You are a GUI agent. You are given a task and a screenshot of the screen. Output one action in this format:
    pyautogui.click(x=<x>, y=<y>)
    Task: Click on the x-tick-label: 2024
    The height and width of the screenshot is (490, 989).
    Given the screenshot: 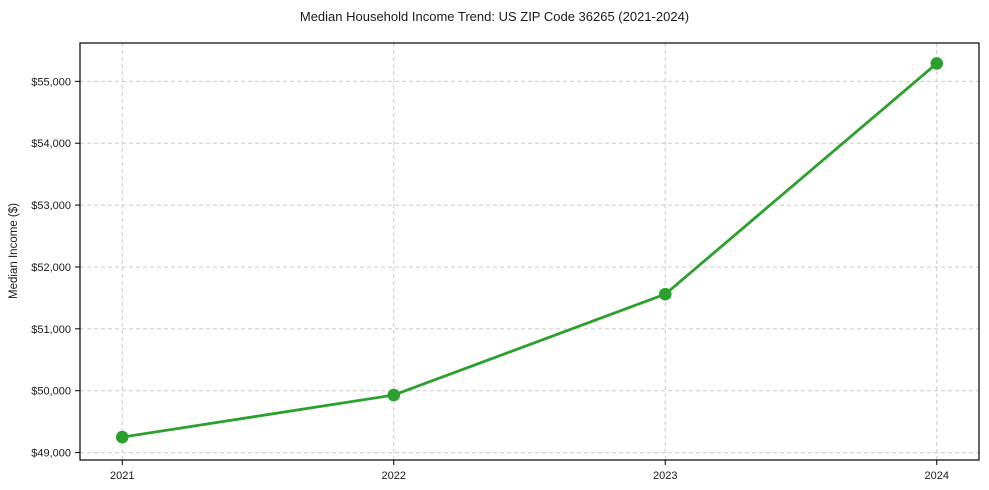 What is the action you would take?
    pyautogui.click(x=937, y=476)
    